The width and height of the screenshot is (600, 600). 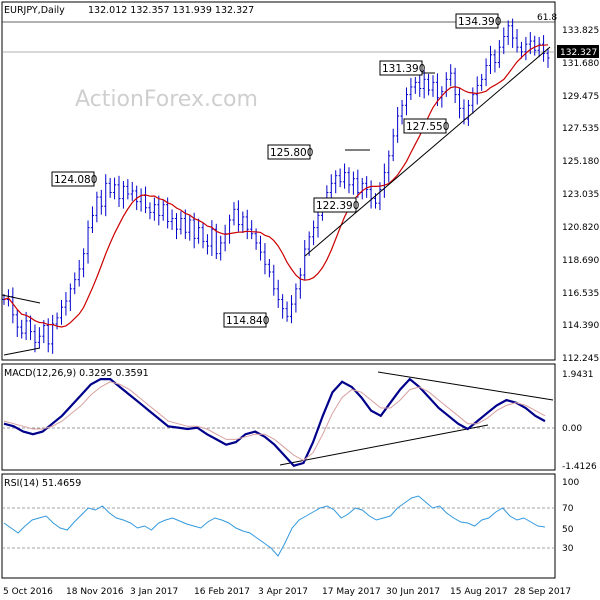 I want to click on rsi-polyline, so click(x=274, y=526).